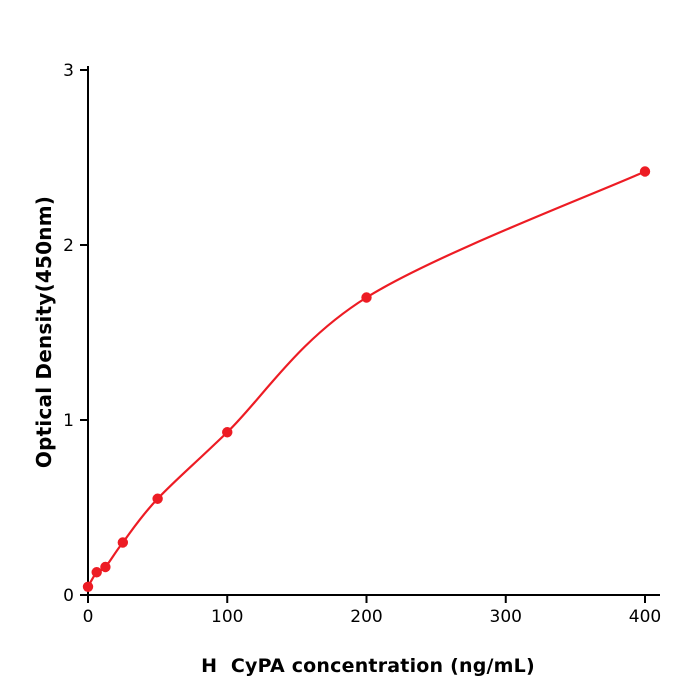 This screenshot has width=700, height=700. What do you see at coordinates (88, 617) in the screenshot?
I see `x-tick-label: 0` at bounding box center [88, 617].